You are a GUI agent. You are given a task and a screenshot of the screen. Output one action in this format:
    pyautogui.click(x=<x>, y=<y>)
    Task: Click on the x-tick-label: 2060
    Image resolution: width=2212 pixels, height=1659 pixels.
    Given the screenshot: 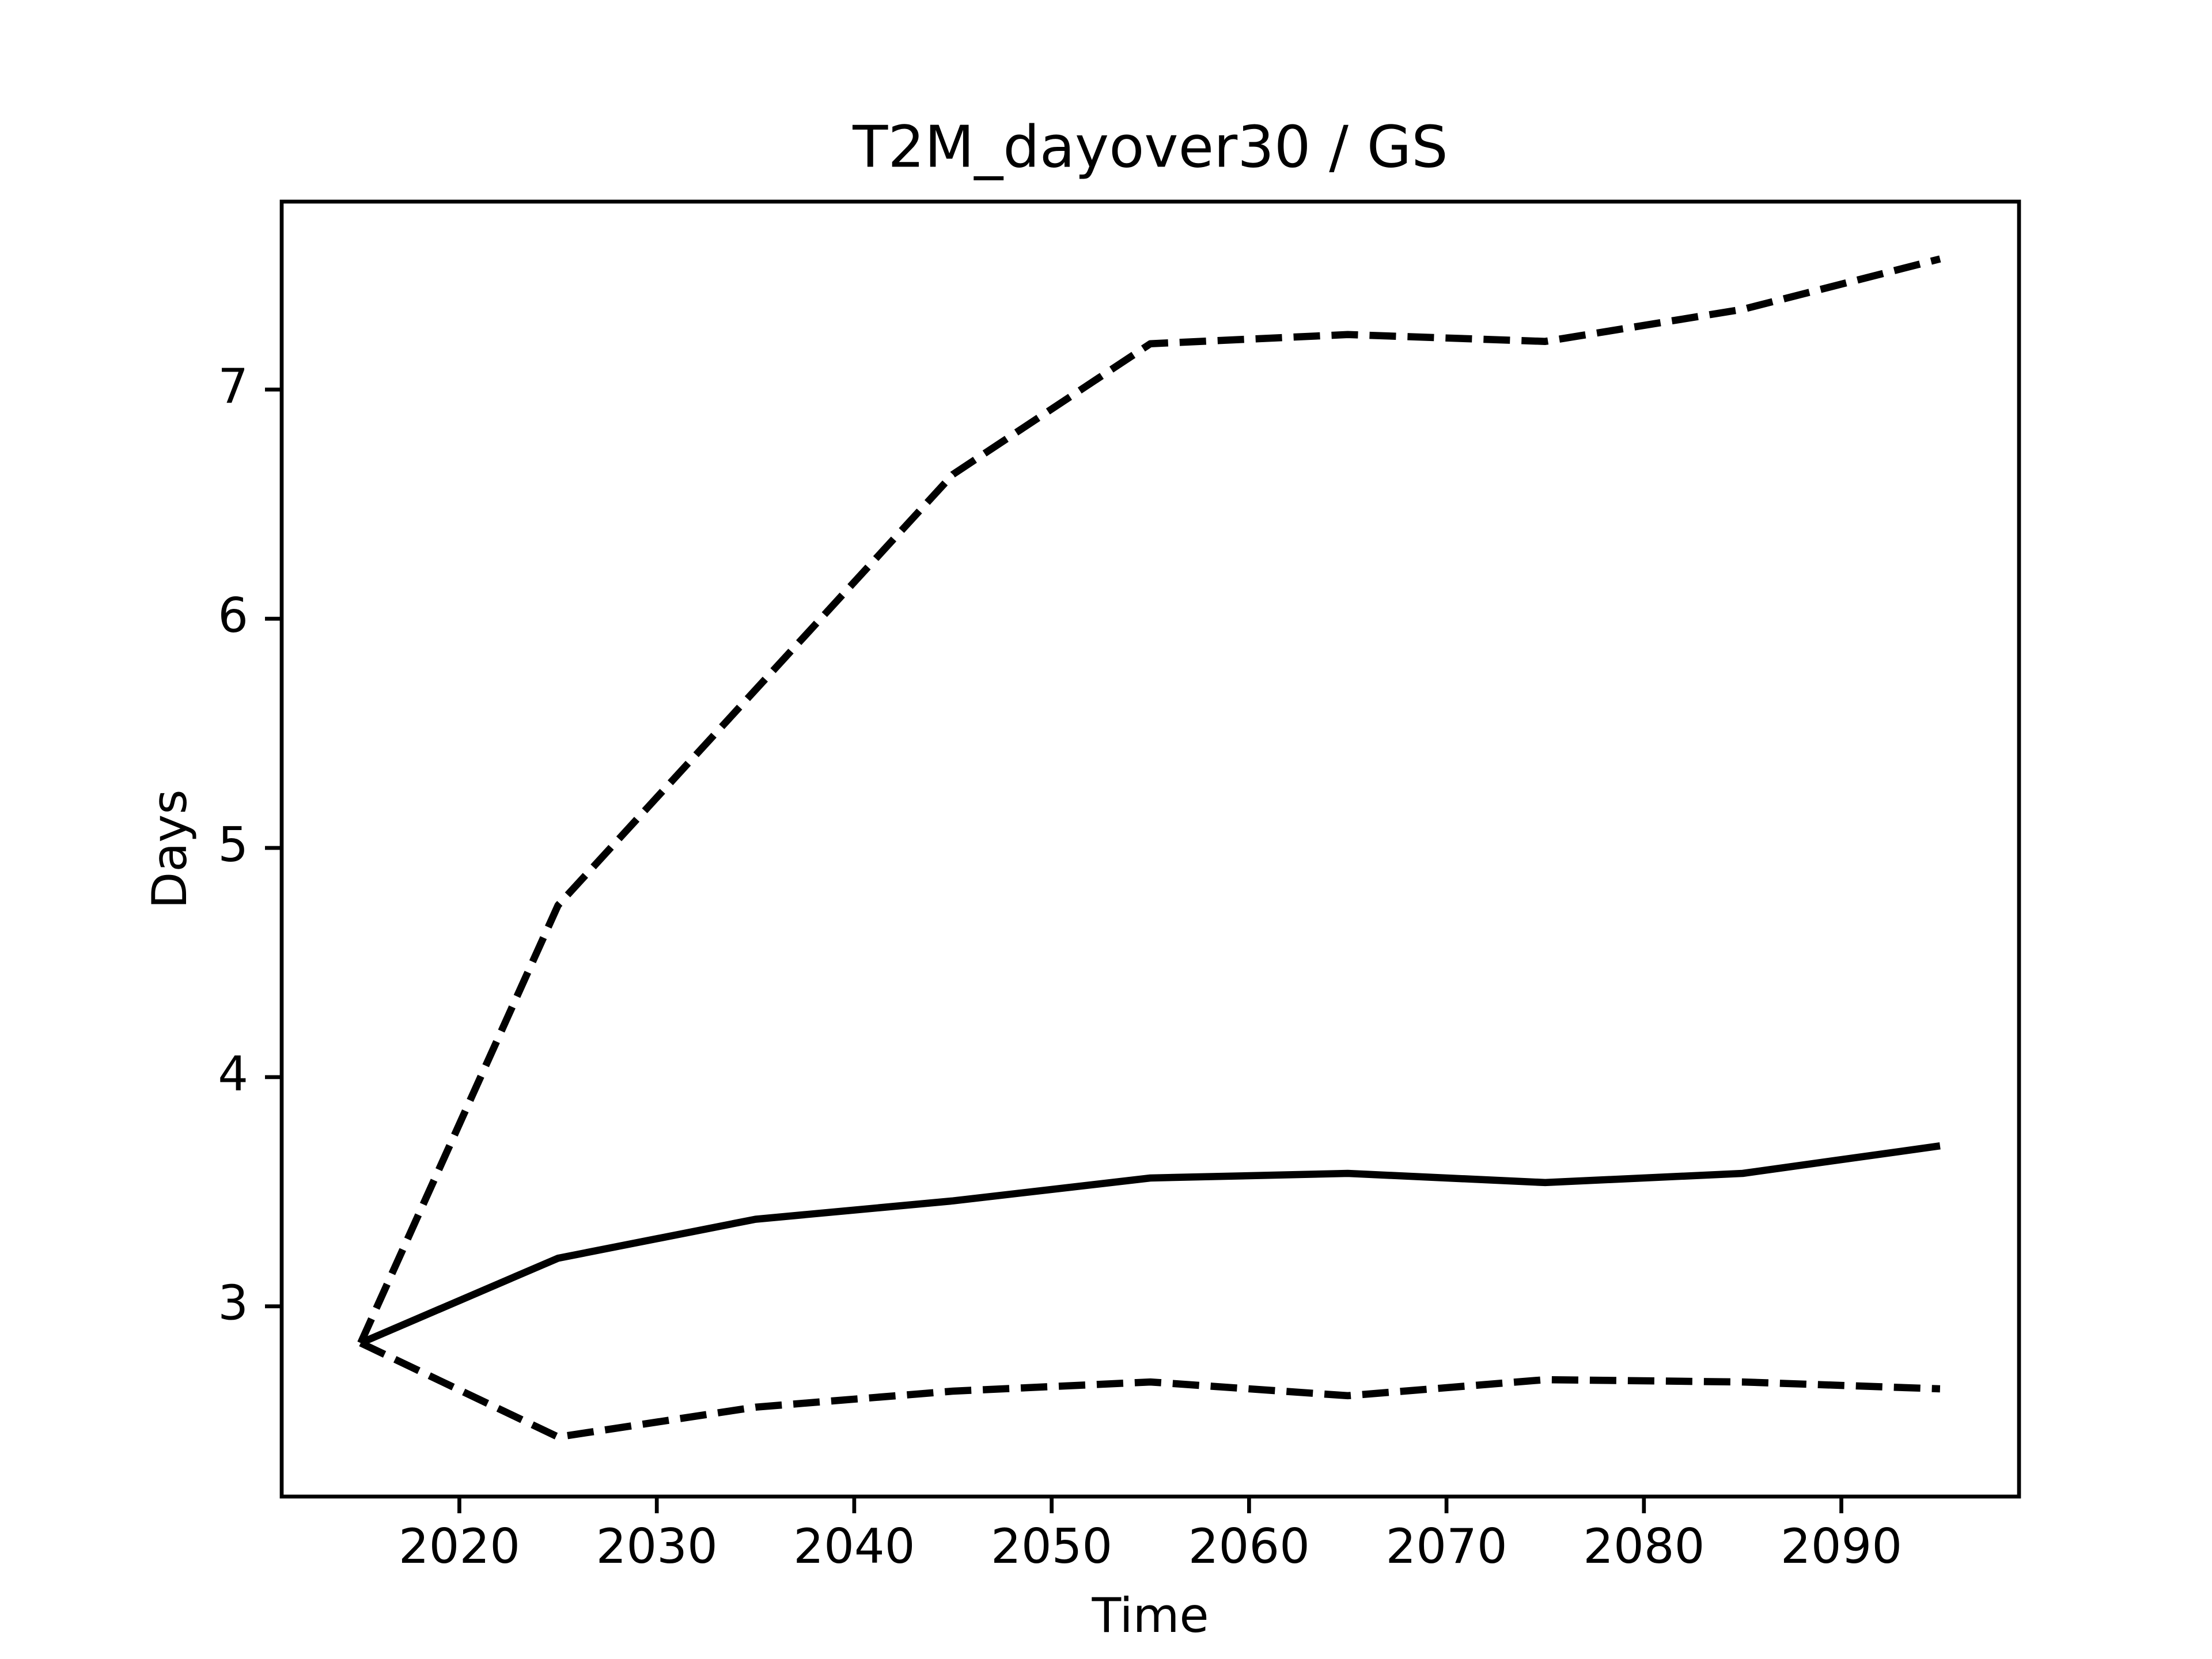 What is the action you would take?
    pyautogui.click(x=1249, y=1546)
    